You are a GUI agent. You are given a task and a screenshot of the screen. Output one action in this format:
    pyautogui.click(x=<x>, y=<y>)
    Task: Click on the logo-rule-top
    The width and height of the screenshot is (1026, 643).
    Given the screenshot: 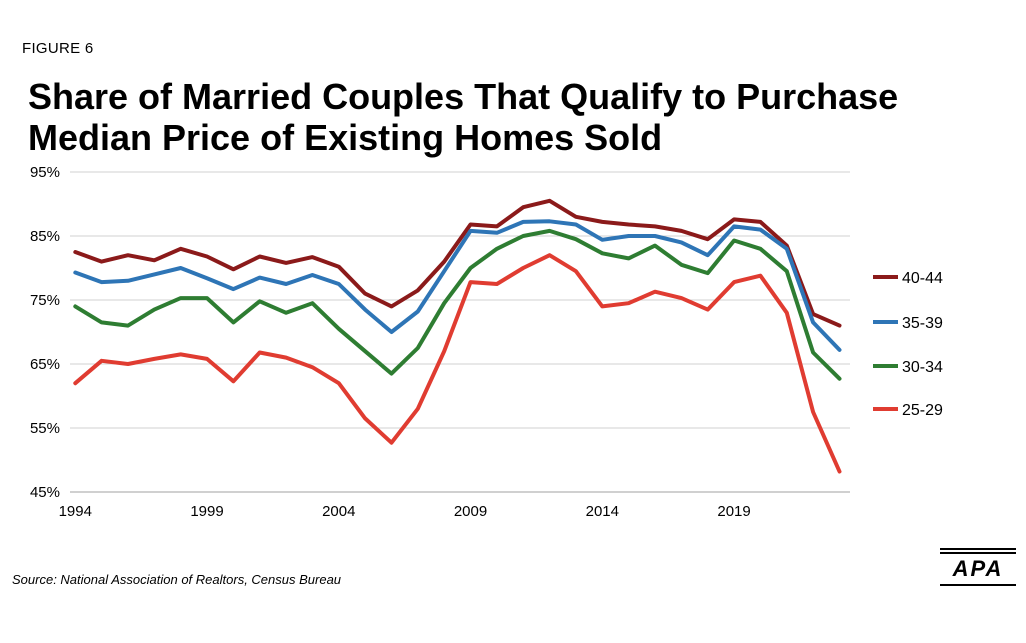 What is the action you would take?
    pyautogui.click(x=978, y=549)
    